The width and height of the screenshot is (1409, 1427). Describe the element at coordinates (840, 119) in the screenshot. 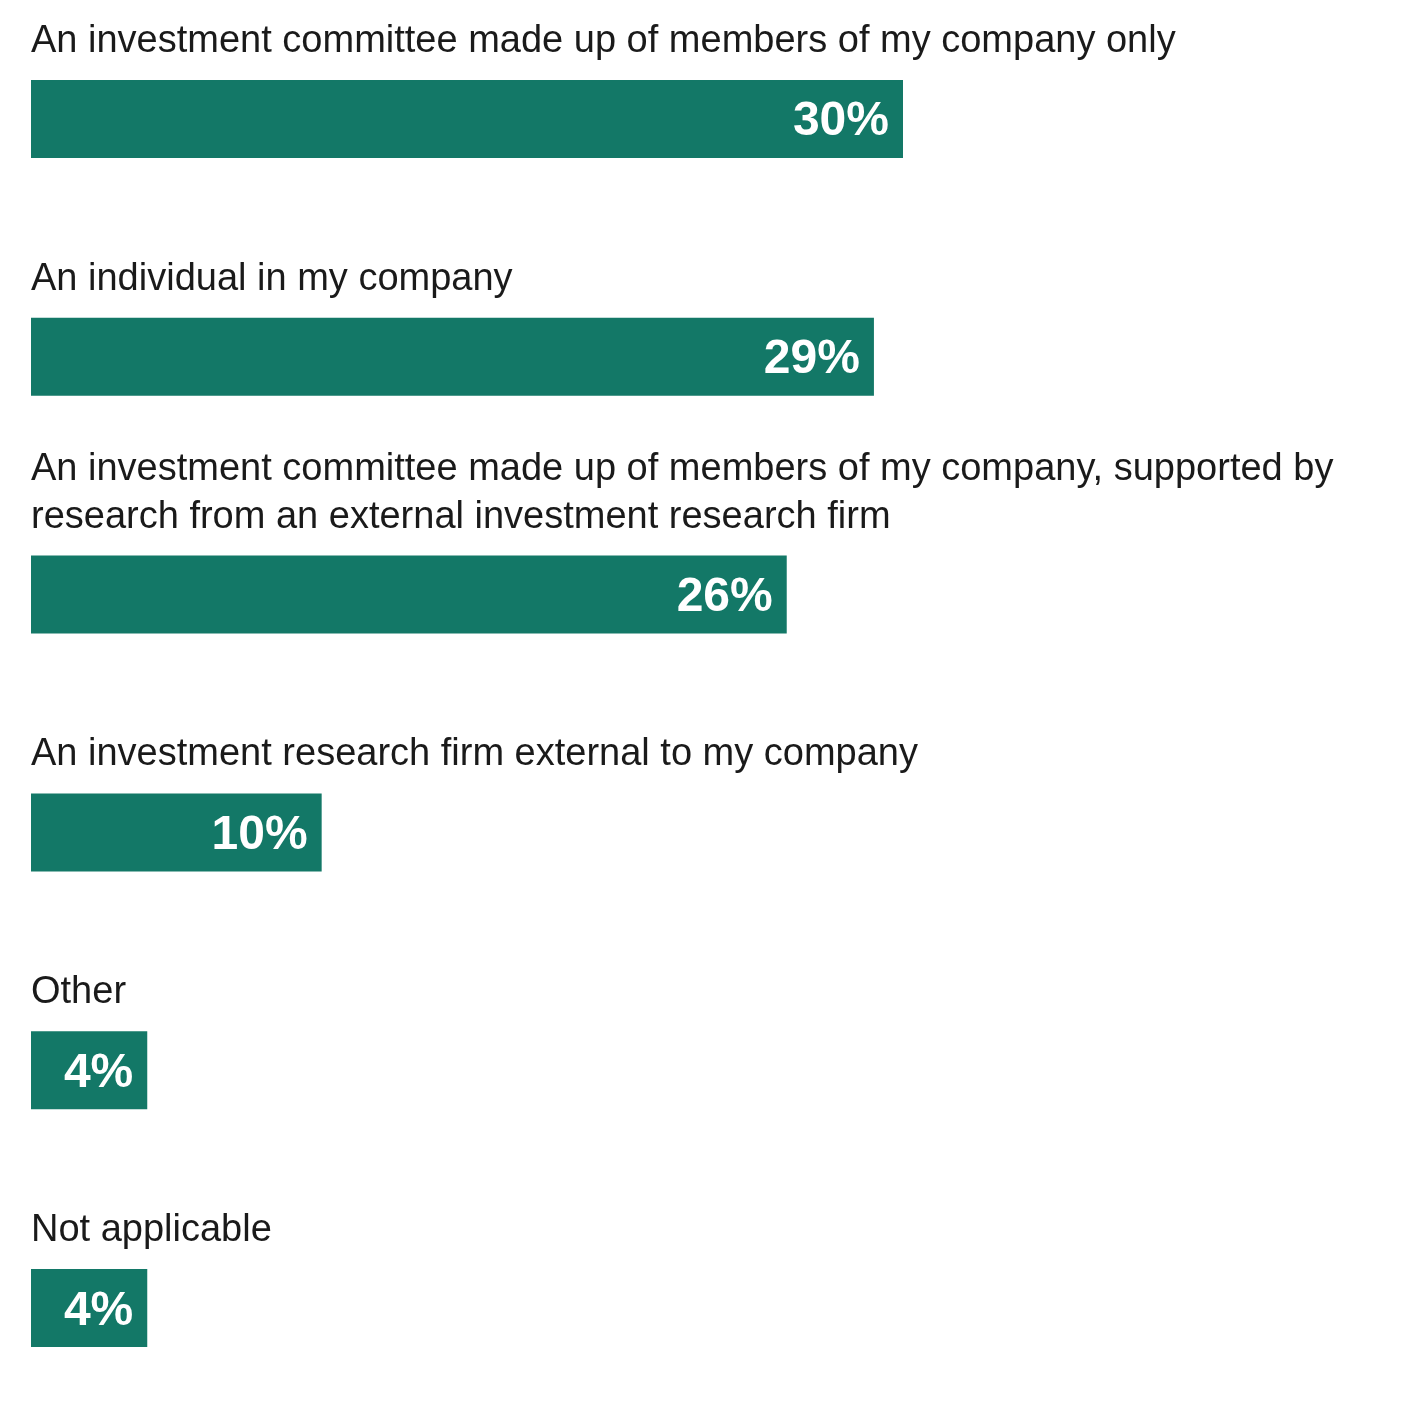

I see `data-label: 30%` at that location.